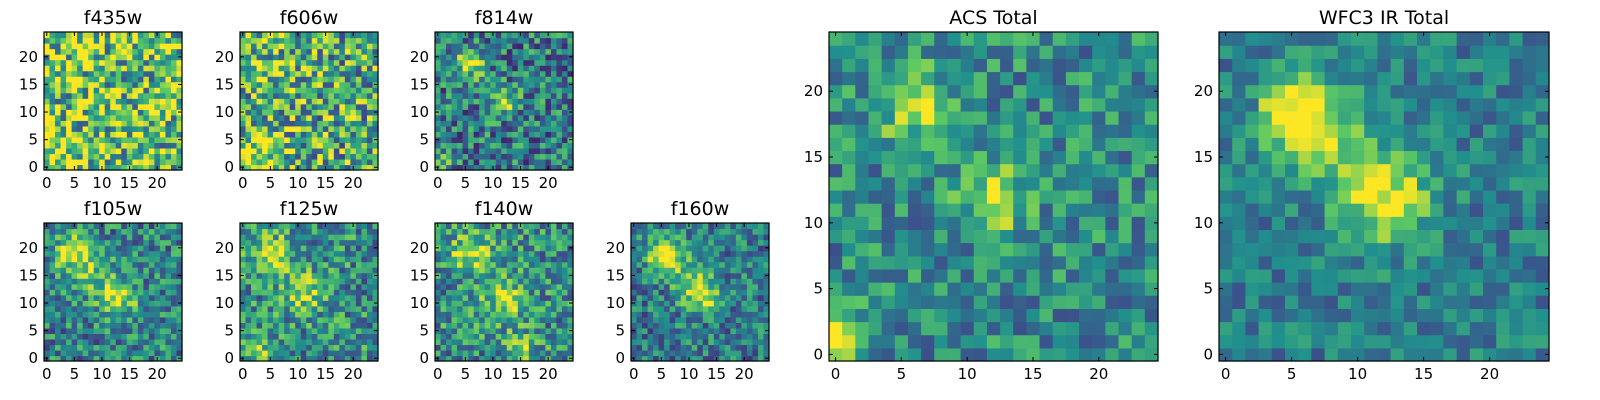  What do you see at coordinates (47, 374) in the screenshot?
I see `x-tick-label: 0` at bounding box center [47, 374].